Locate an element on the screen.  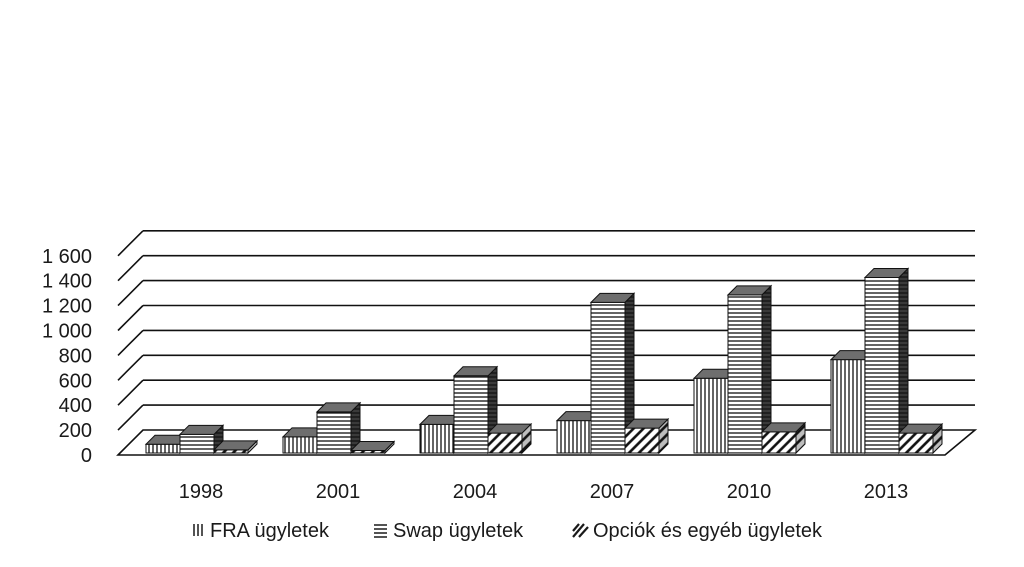
y-tick-label: 1 000 is located at coordinates (67, 332).